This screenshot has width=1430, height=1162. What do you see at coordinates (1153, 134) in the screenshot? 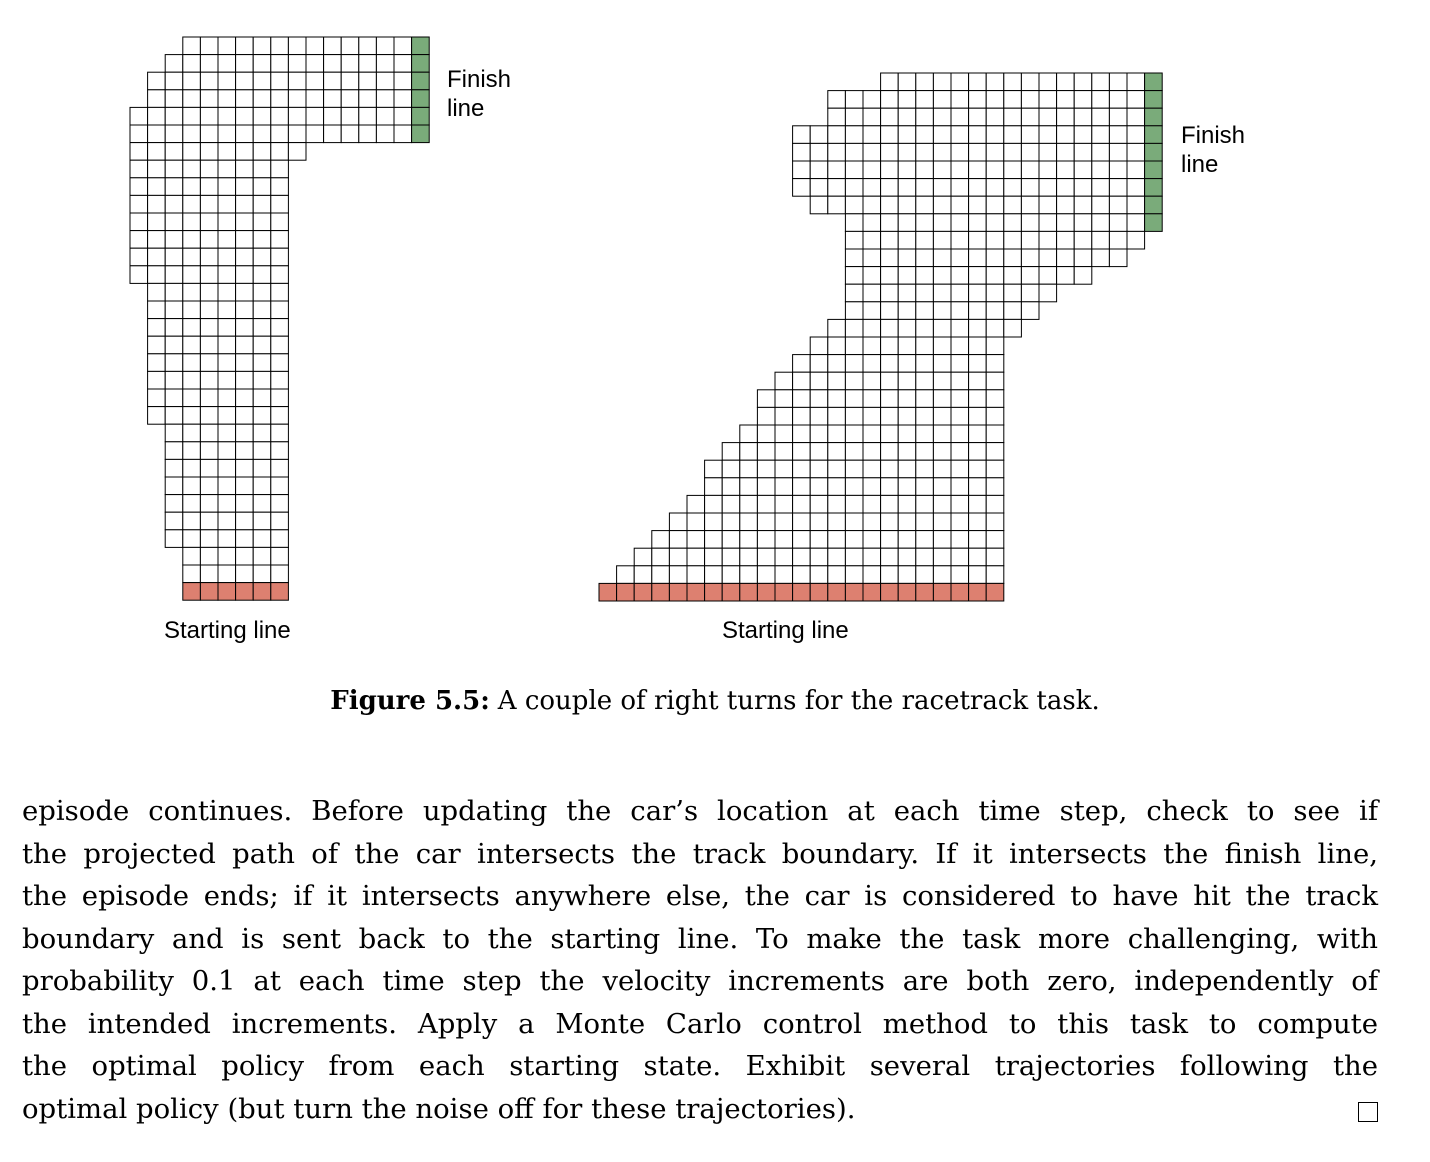
I see `right-finish-cell` at bounding box center [1153, 134].